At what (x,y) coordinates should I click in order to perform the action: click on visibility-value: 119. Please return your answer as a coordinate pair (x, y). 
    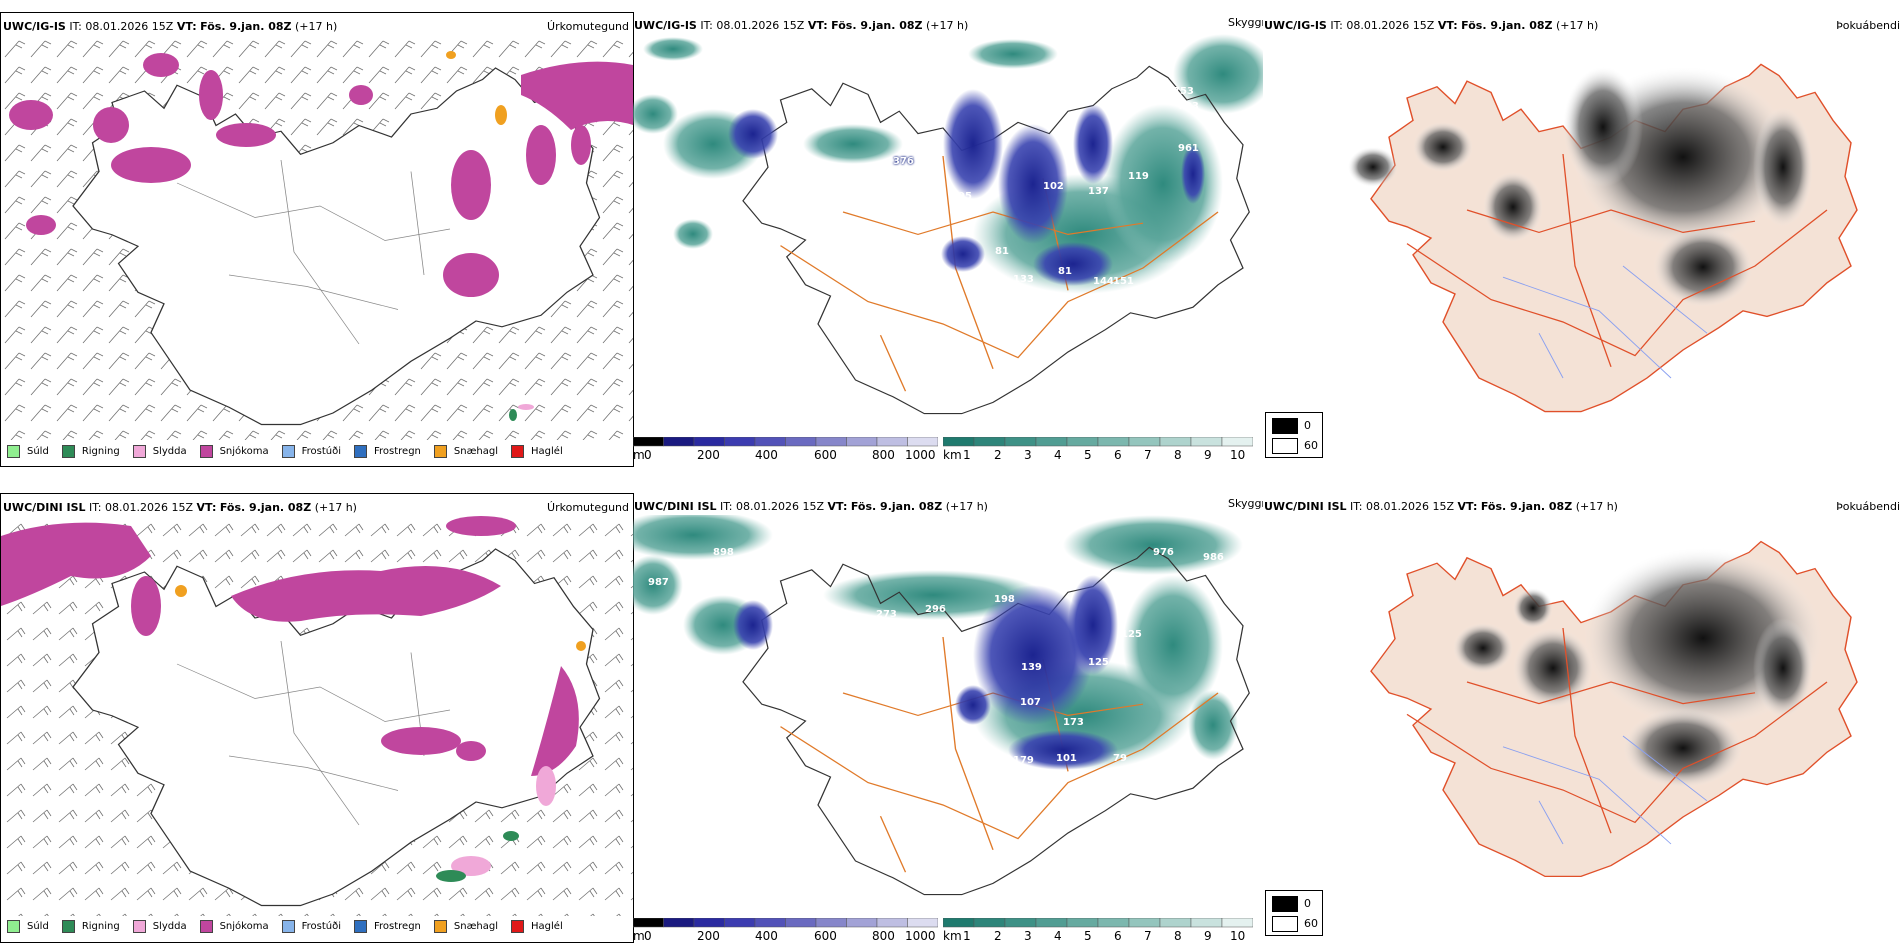
    Looking at the image, I should click on (1138, 176).